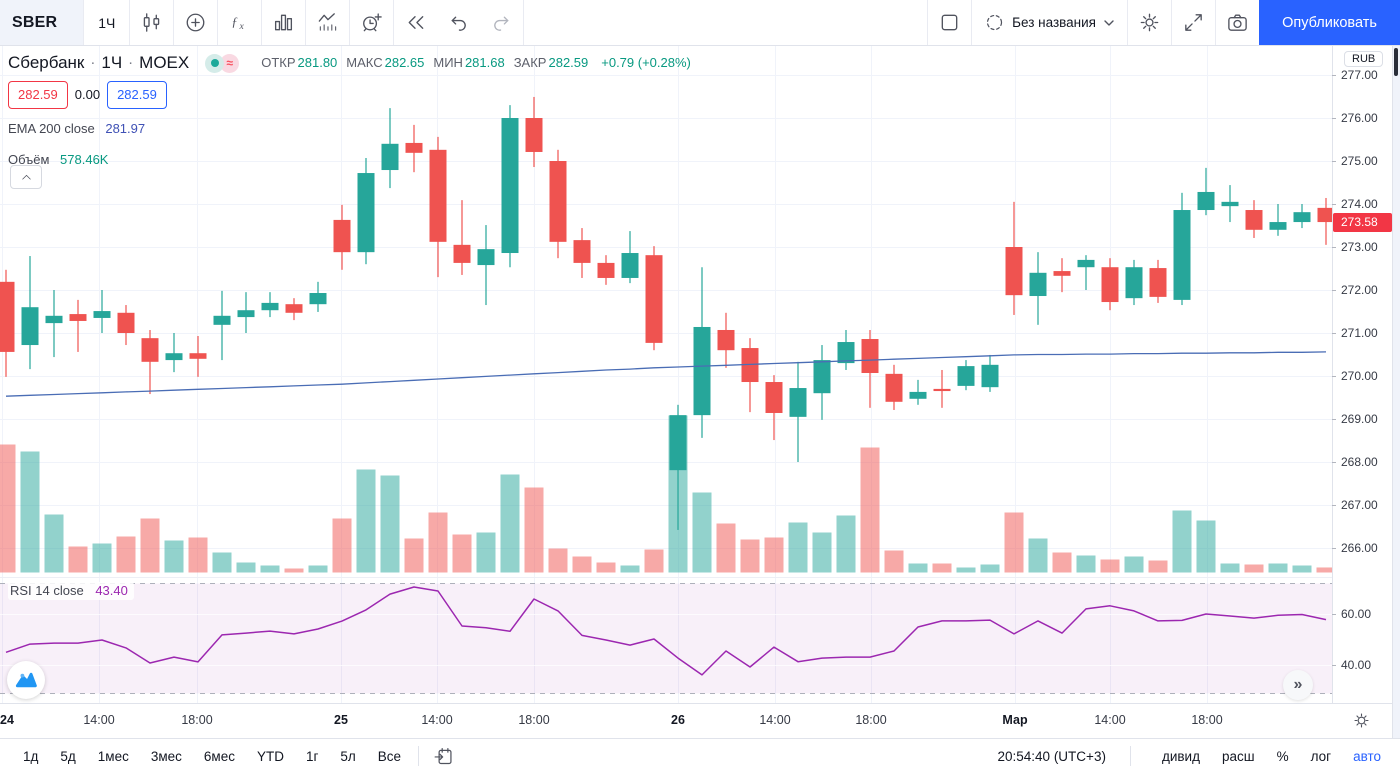 The width and height of the screenshot is (1400, 773). Describe the element at coordinates (230, 63) in the screenshot. I see `approx-icon: ≈` at that location.